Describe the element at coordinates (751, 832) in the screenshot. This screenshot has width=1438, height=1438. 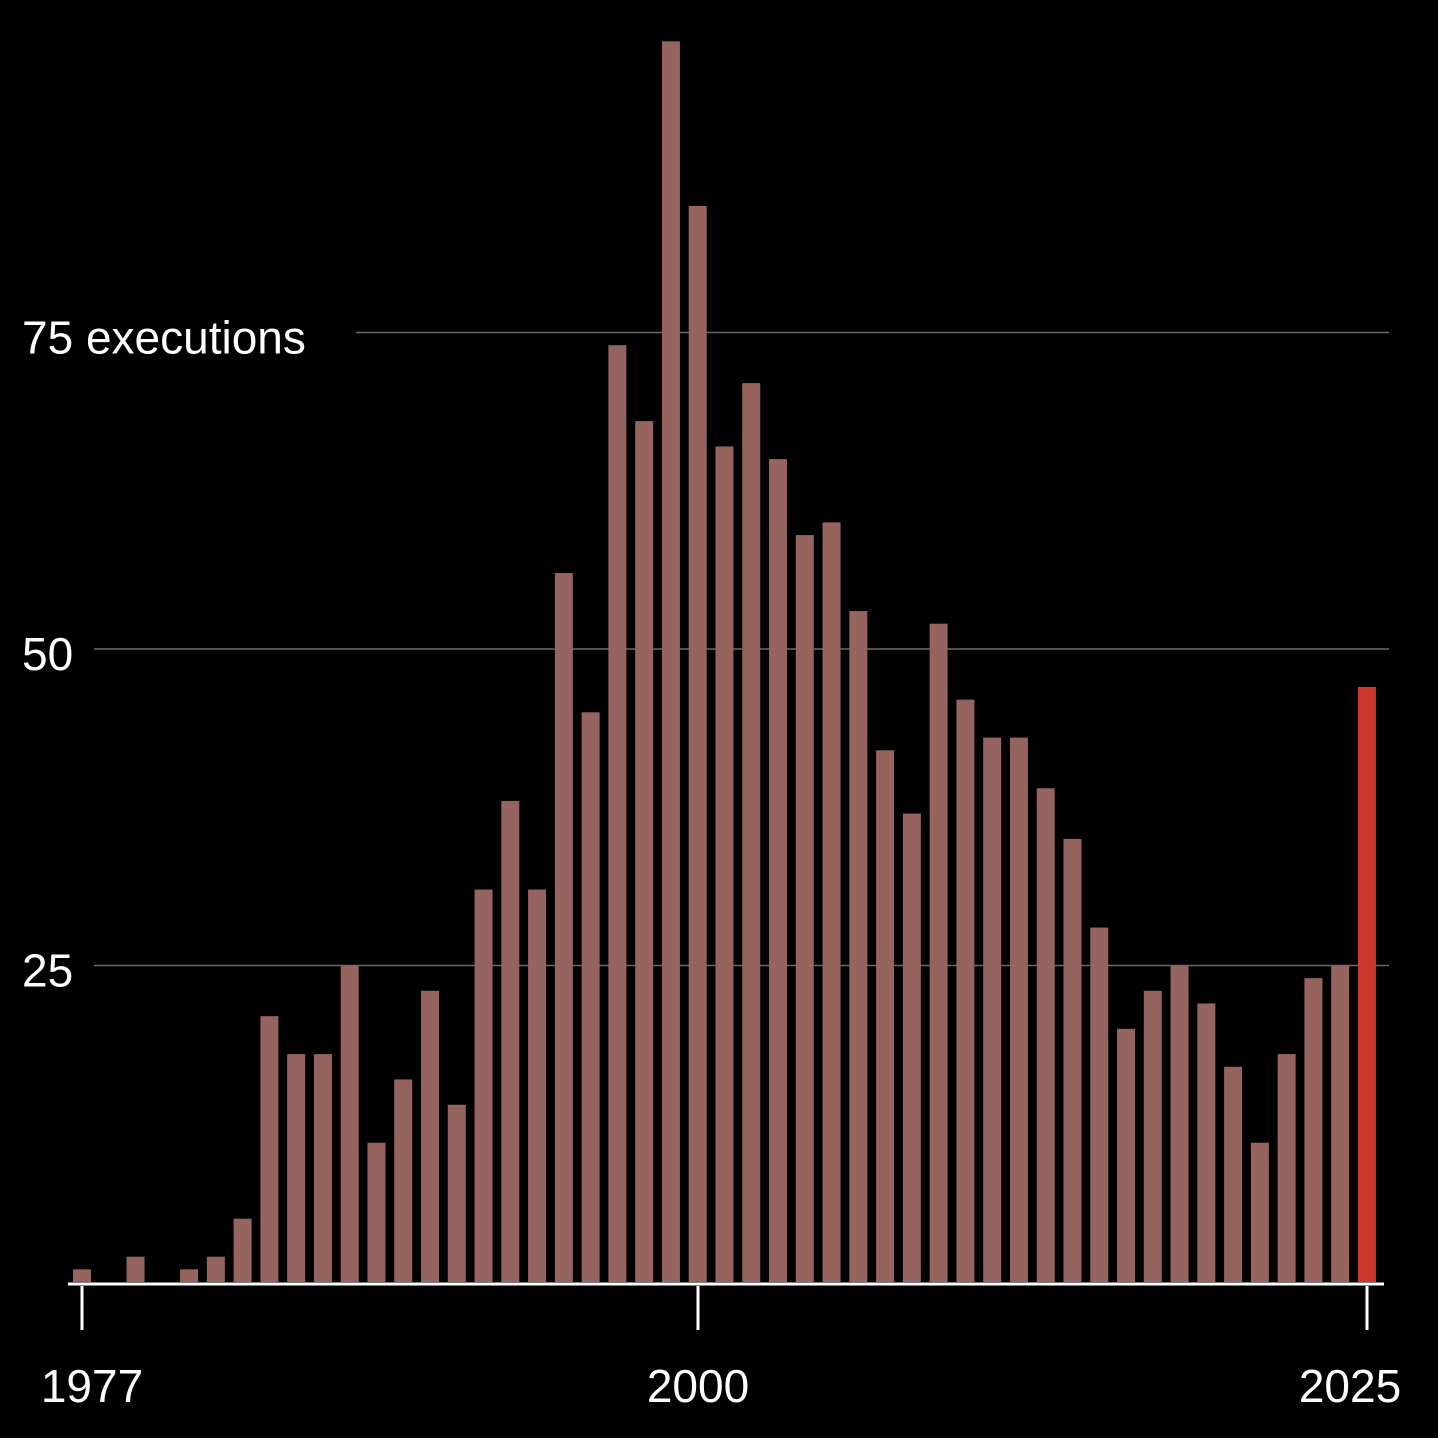
I see `bar-2002` at that location.